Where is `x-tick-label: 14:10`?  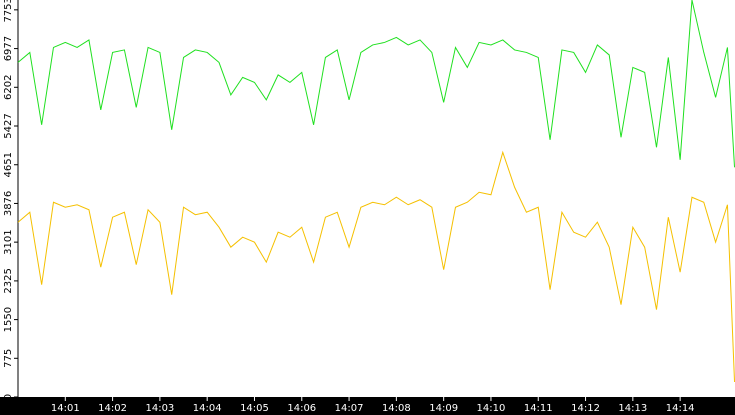 x-tick-label: 14:10 is located at coordinates (491, 408).